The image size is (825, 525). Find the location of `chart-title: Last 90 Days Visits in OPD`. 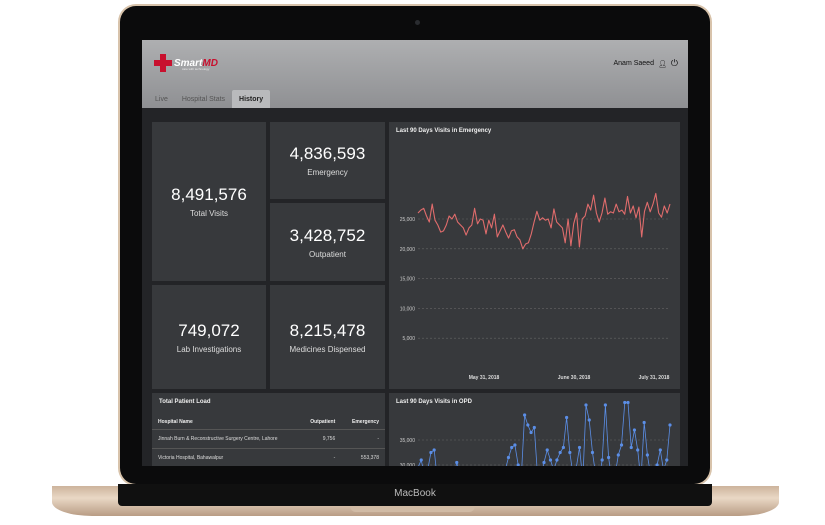

chart-title: Last 90 Days Visits in OPD is located at coordinates (434, 402).